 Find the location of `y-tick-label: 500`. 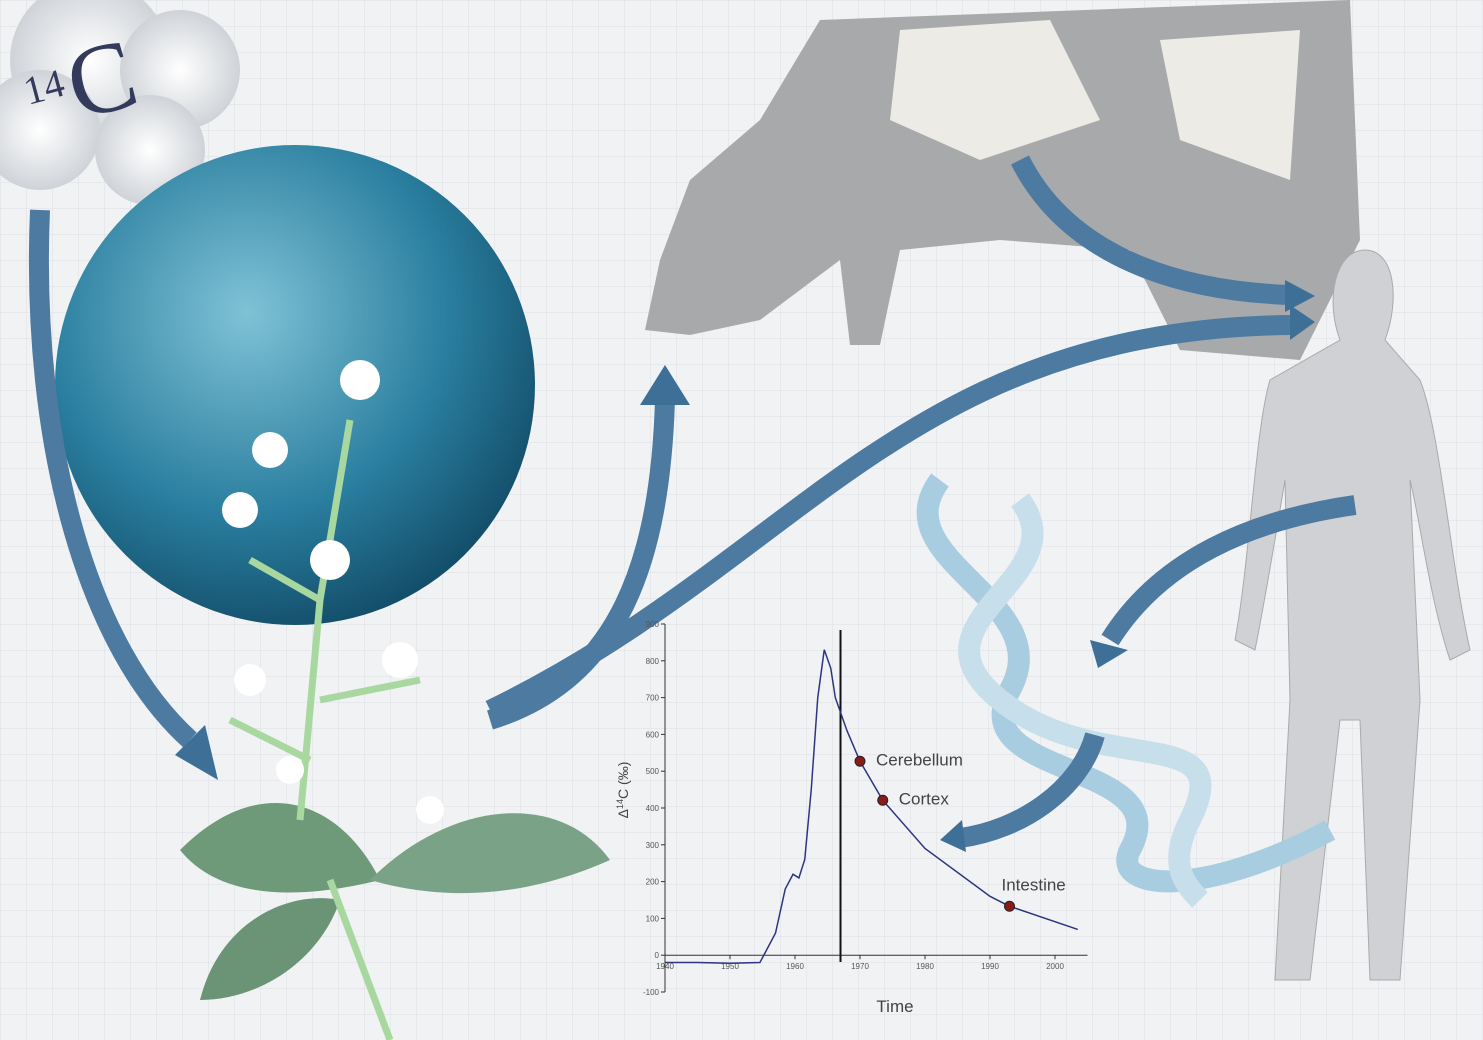

y-tick-label: 500 is located at coordinates (653, 771).